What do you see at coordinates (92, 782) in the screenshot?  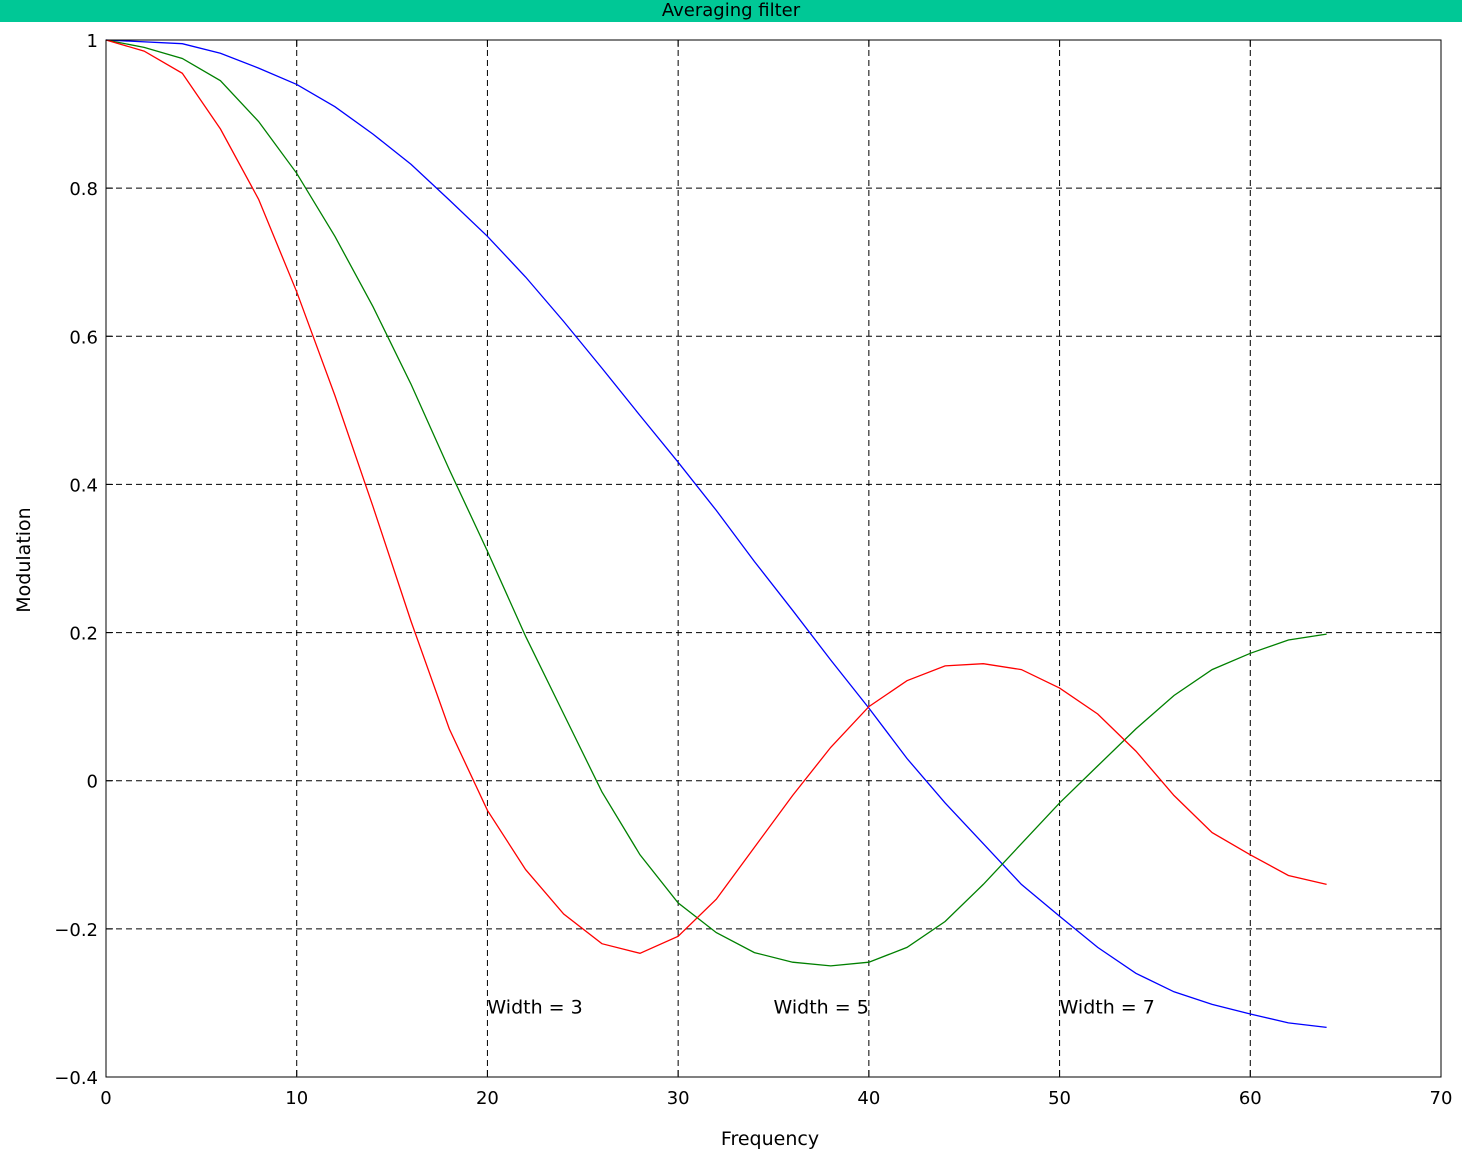 I see `y-tick-label: 0` at bounding box center [92, 782].